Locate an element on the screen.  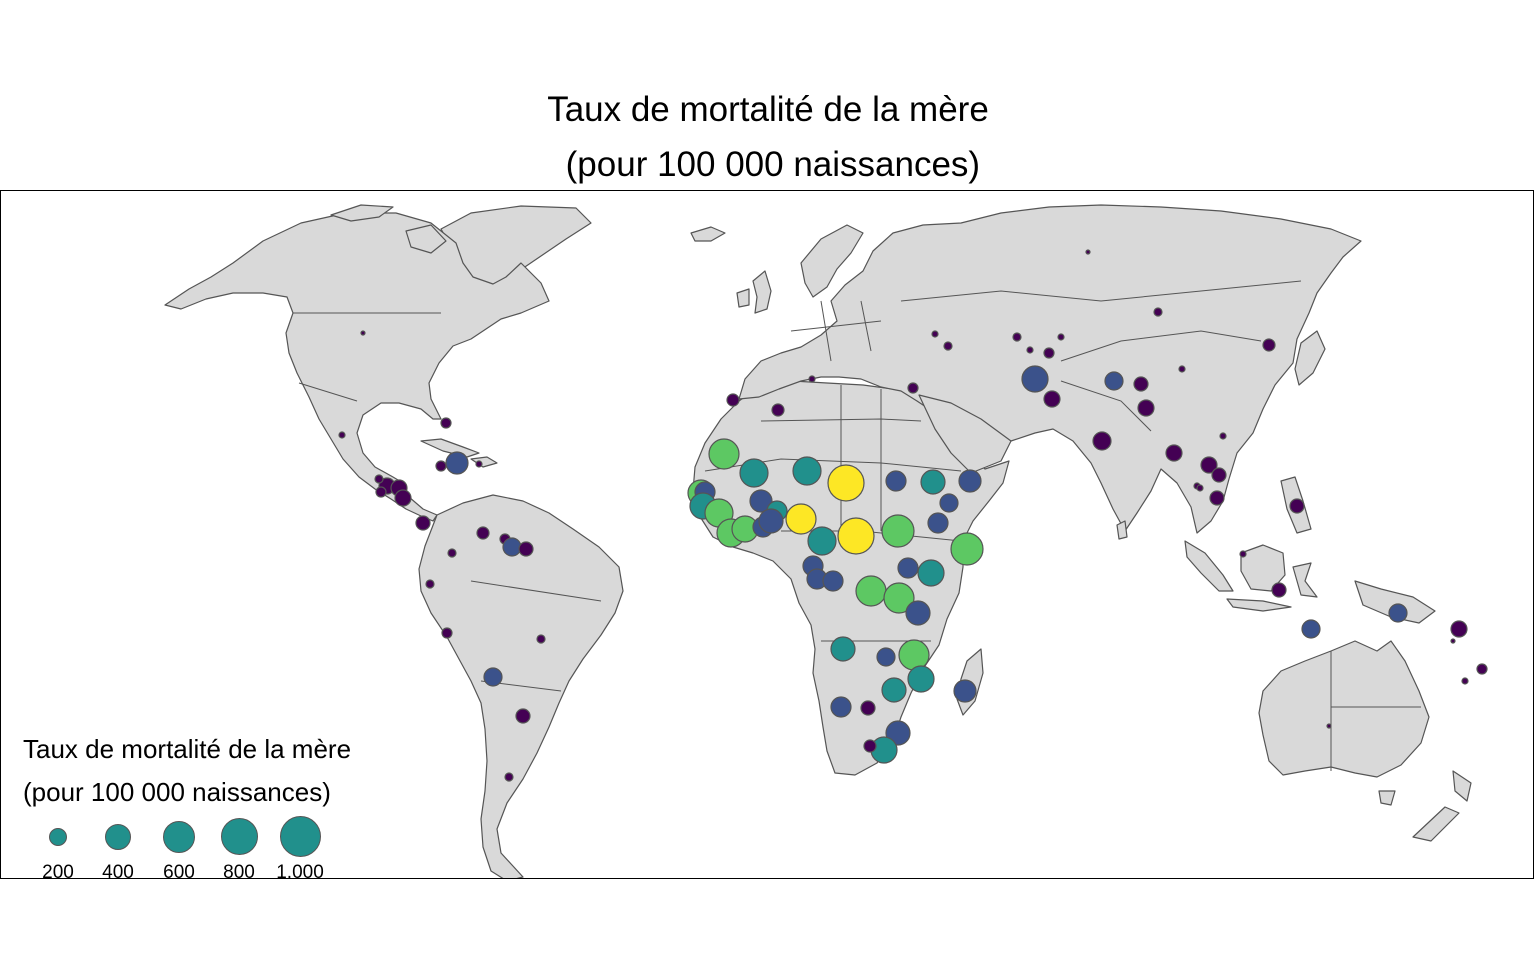
border-india is located at coordinates (1106, 406).